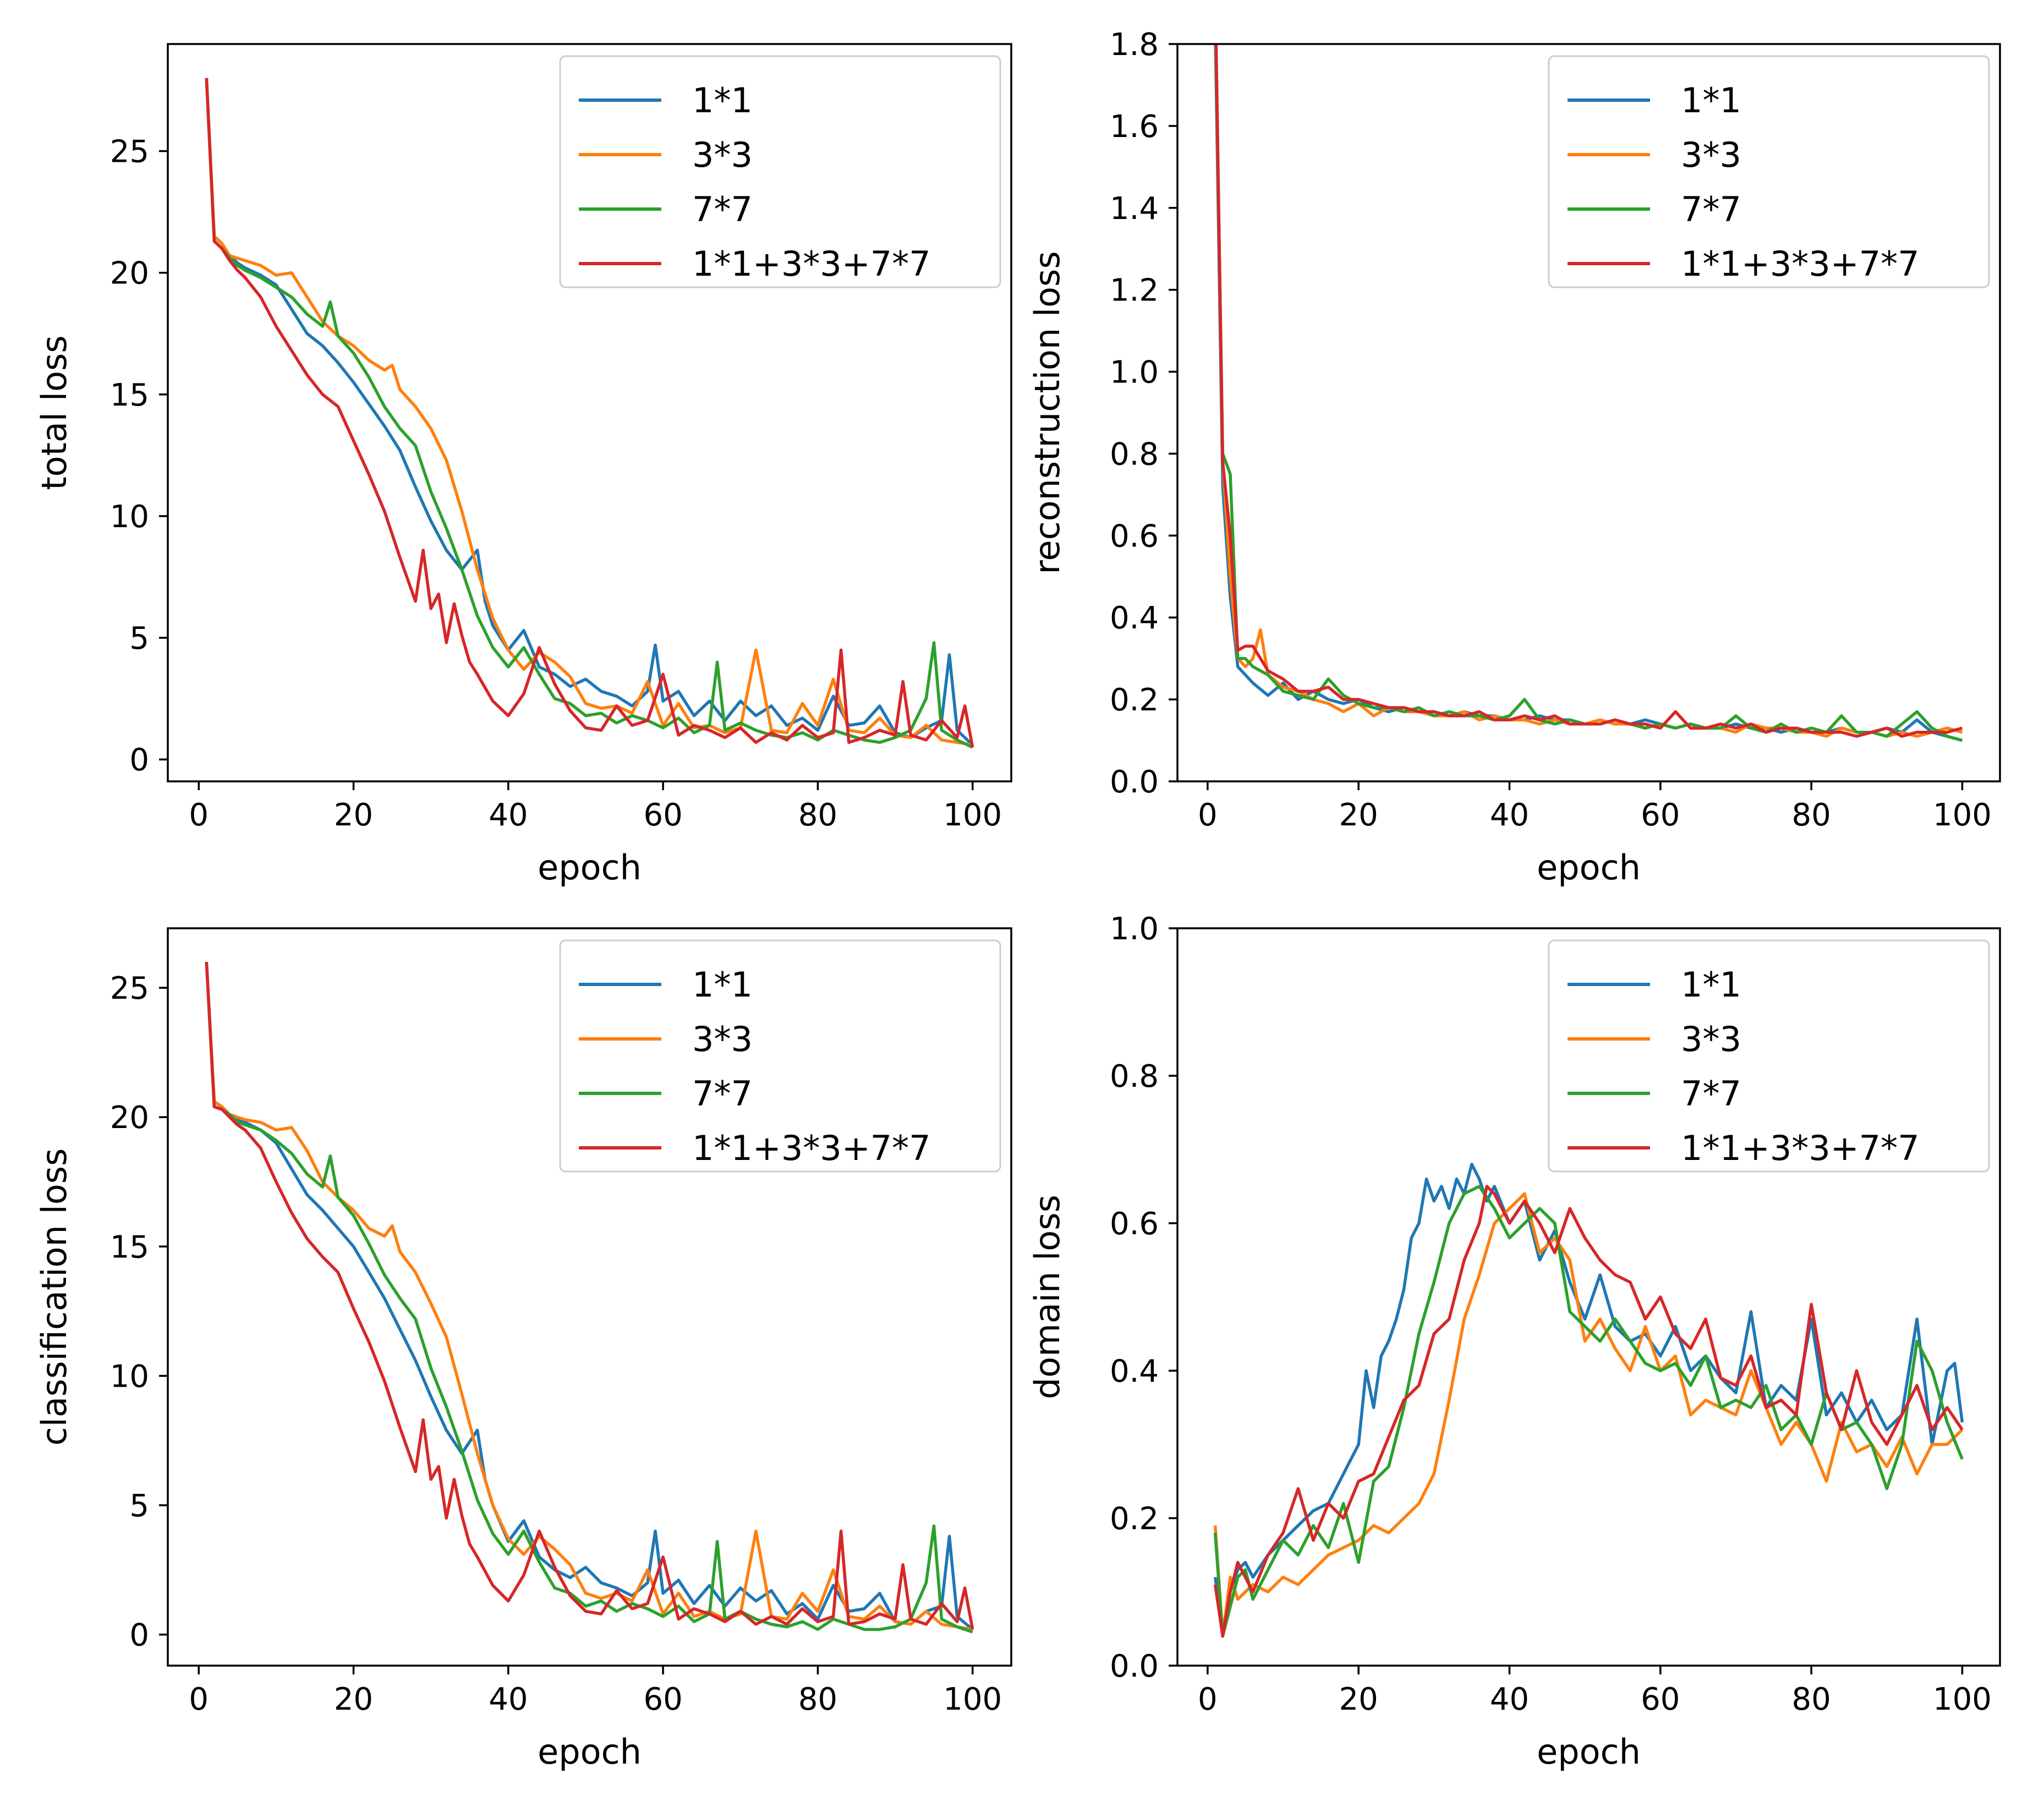 The width and height of the screenshot is (2044, 1801). What do you see at coordinates (1134, 45) in the screenshot?
I see `y-tick-label: 1.8` at bounding box center [1134, 45].